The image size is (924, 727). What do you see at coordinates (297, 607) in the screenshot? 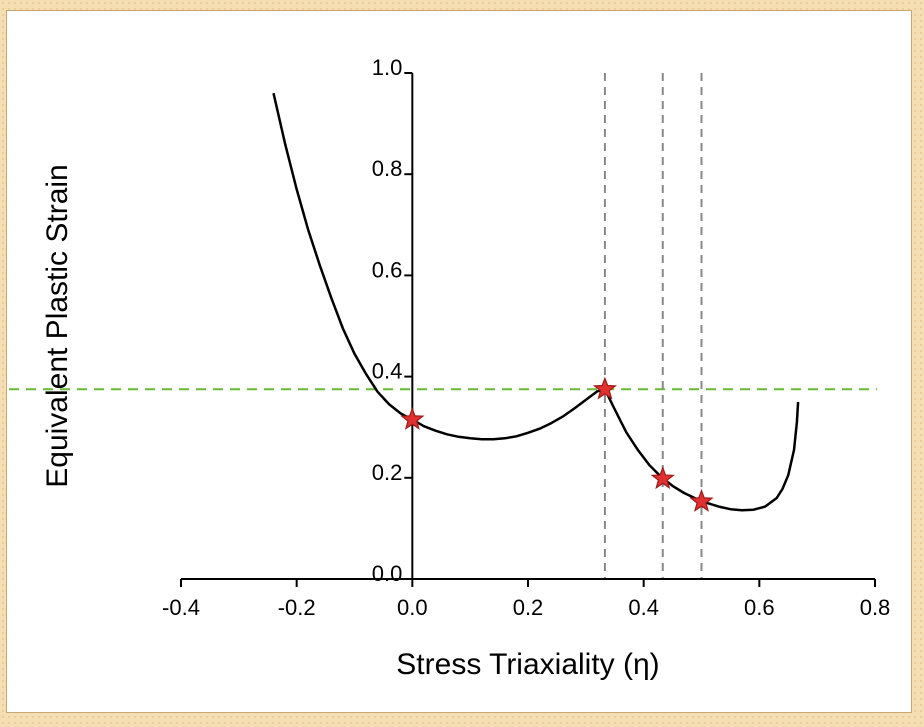
I see `x-tick-label: -0.2` at bounding box center [297, 607].